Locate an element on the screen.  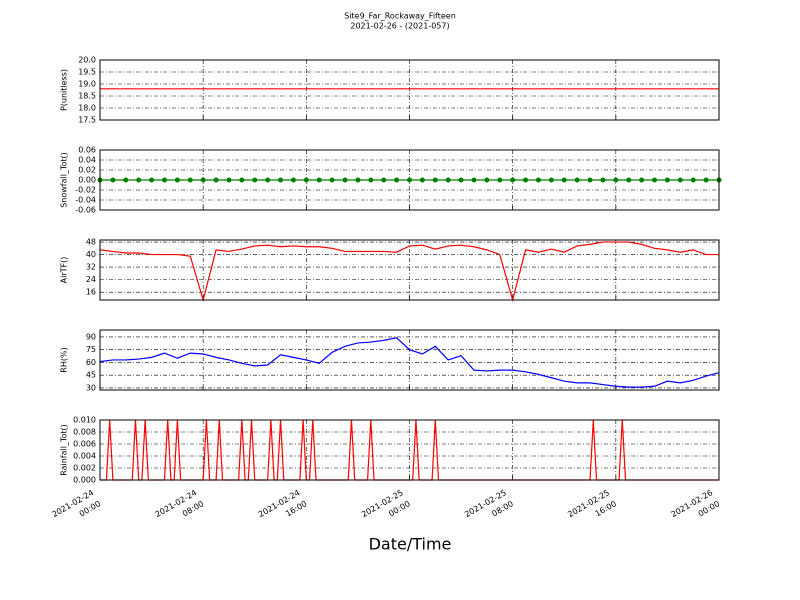
y-tick-label: 20.0 is located at coordinates (87, 60).